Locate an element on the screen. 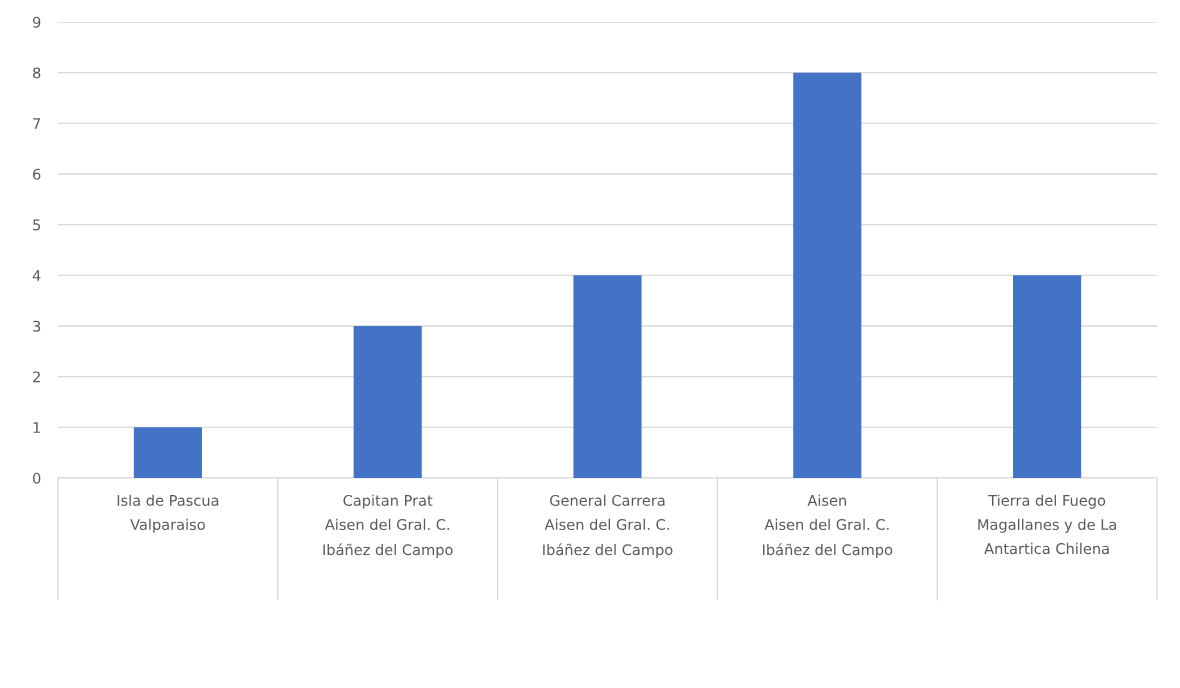  y-tick-label: 9 is located at coordinates (36, 22).